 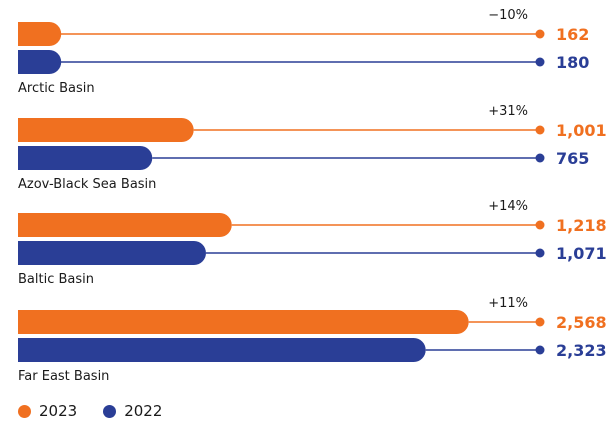 I want to click on end-dot-arctic-basin-2023, so click(x=540, y=34).